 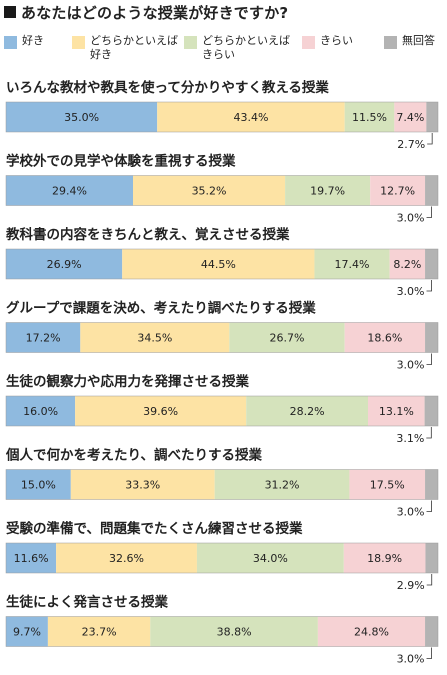 What do you see at coordinates (287, 338) in the screenshot?
I see `data-label: 26.7%` at bounding box center [287, 338].